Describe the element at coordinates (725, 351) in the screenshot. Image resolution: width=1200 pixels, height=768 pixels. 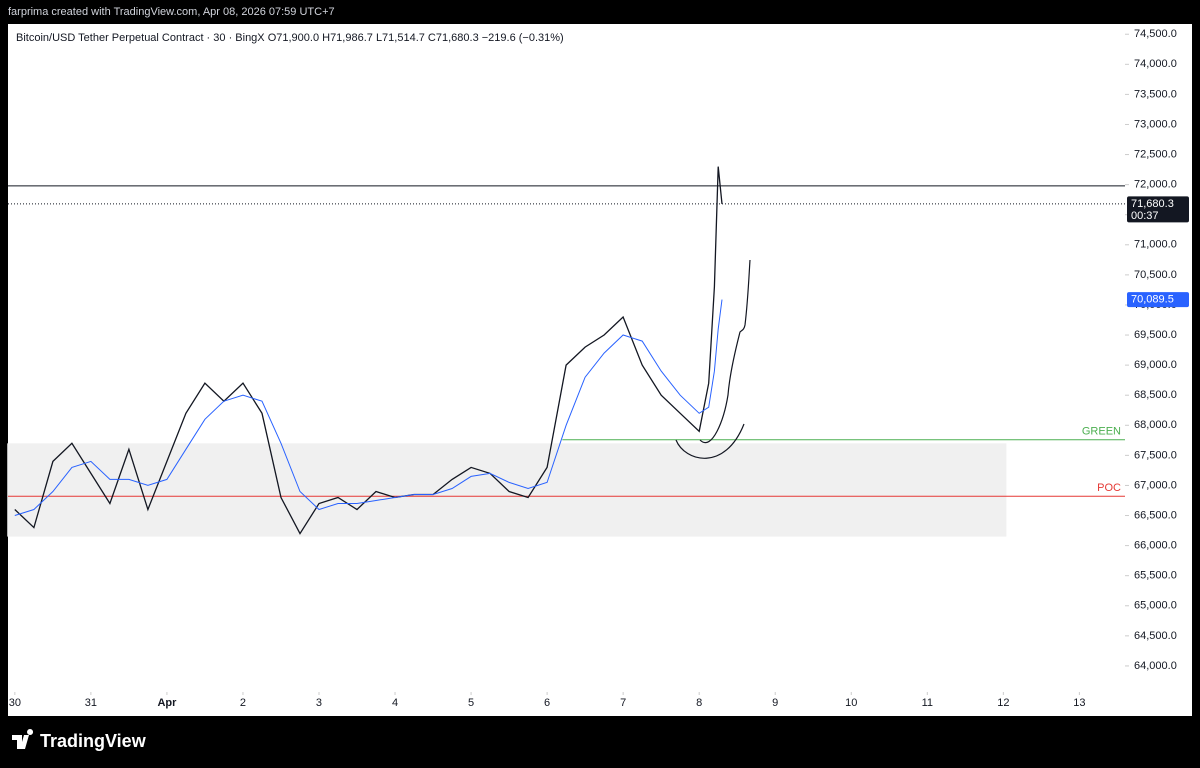
I see `drawn-projection` at that location.